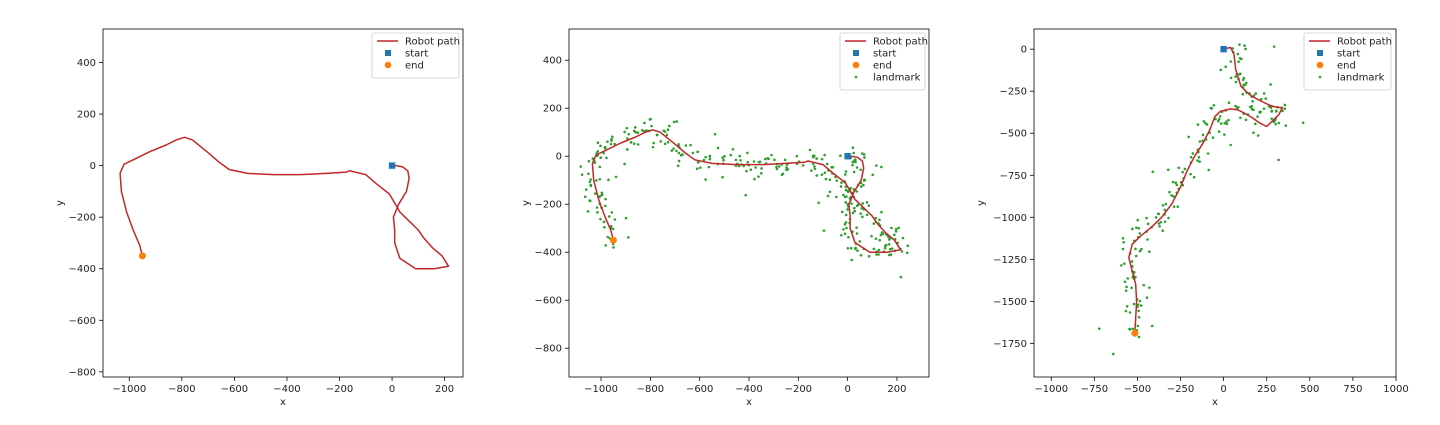  What do you see at coordinates (1010, 344) in the screenshot?
I see `y-tick-label: −1750` at bounding box center [1010, 344].